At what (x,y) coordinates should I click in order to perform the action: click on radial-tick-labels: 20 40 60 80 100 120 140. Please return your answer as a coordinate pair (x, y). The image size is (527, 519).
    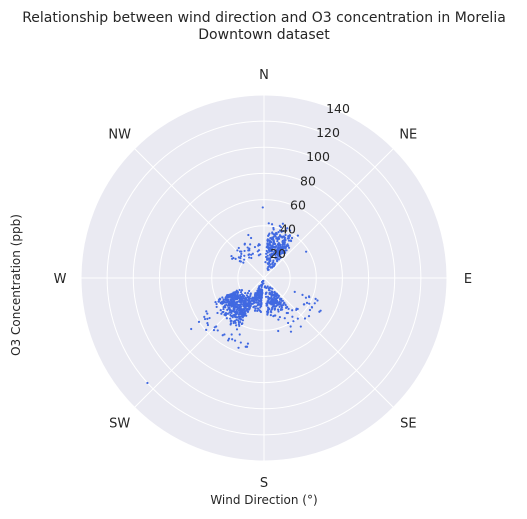
    Looking at the image, I should click on (310, 181).